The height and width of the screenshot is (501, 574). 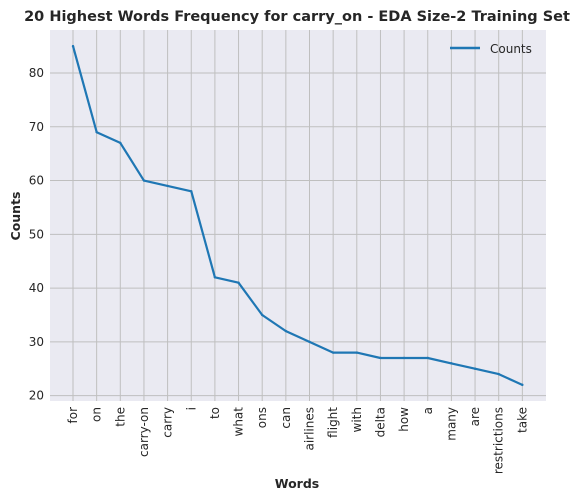 I want to click on x-tick-label: on, so click(x=97, y=414).